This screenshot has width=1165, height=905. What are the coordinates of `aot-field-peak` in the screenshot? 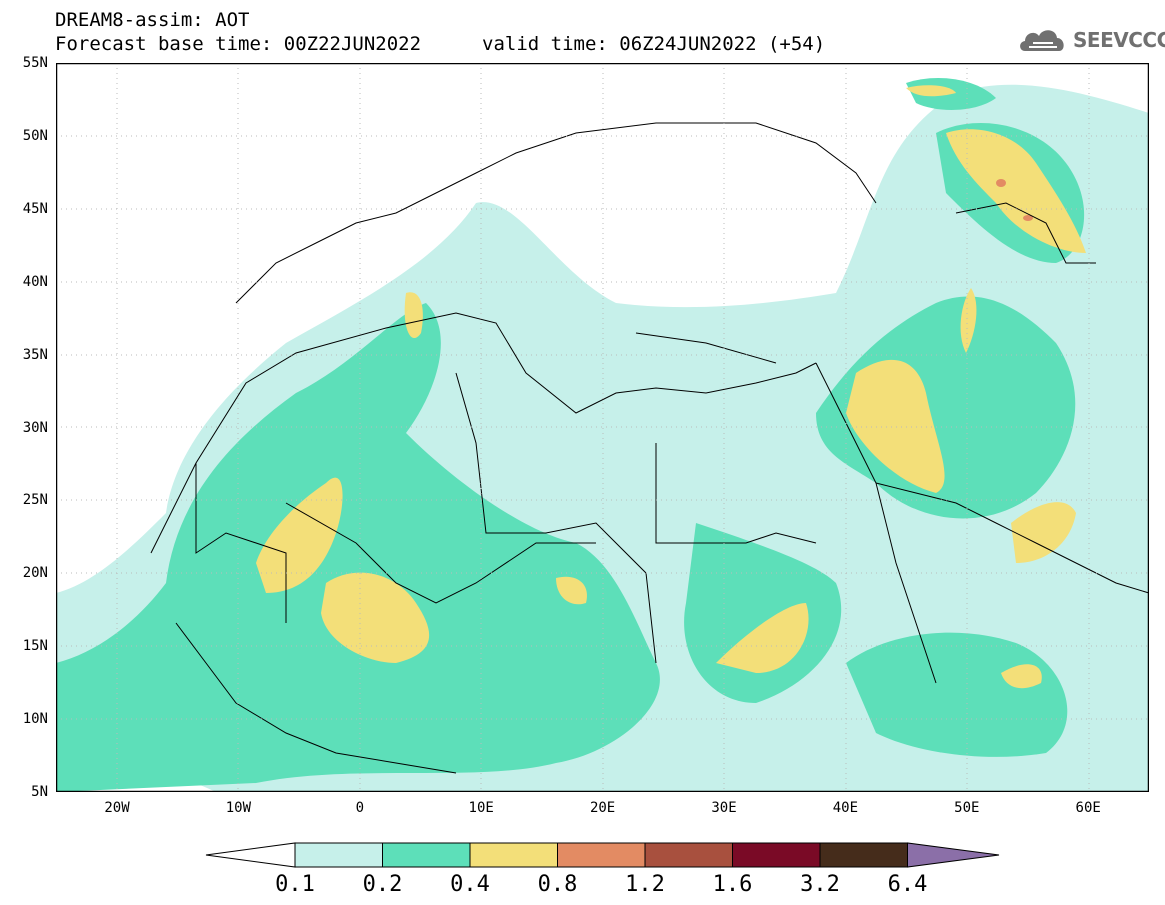 It's located at (1014, 200).